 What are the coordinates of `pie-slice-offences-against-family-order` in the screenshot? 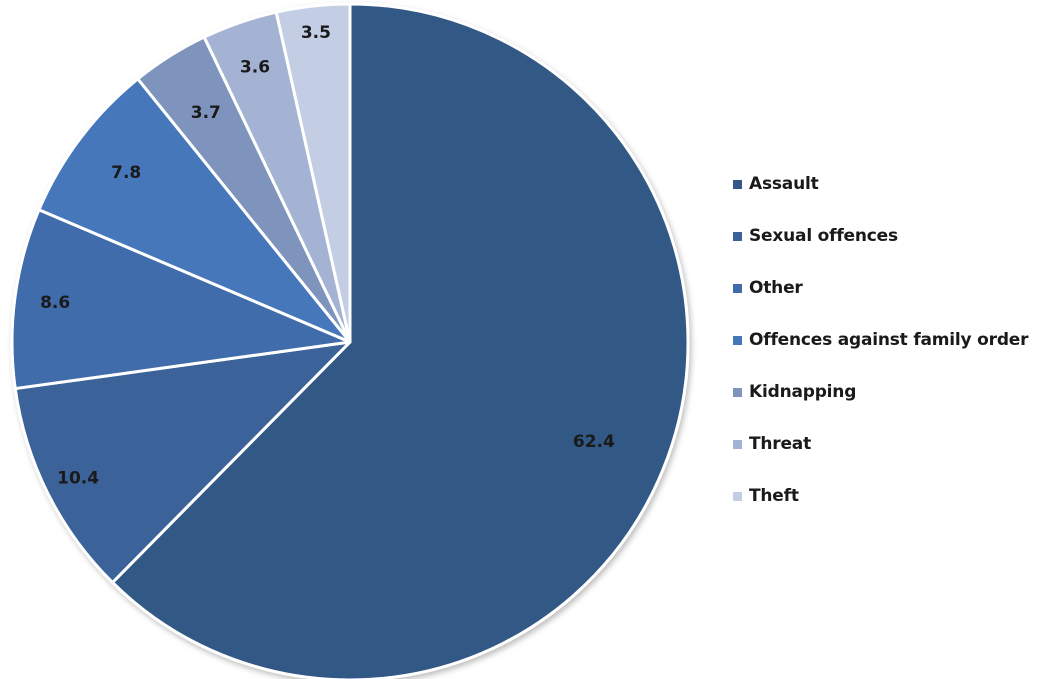 It's located at (194, 210).